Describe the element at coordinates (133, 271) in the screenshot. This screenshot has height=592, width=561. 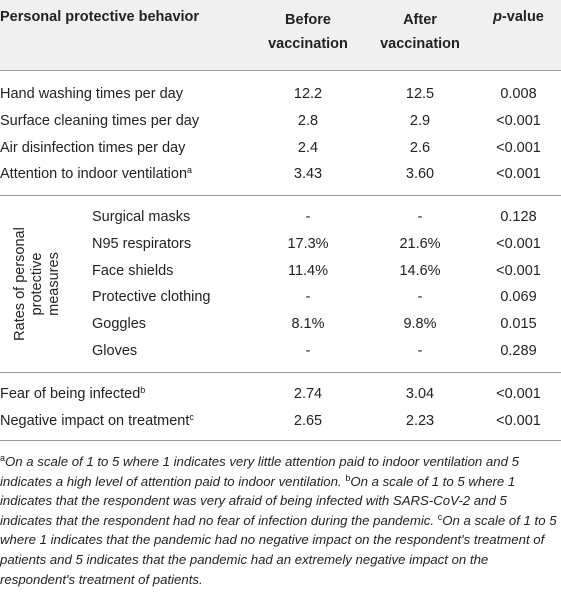
I see `row-label: Face shields` at that location.